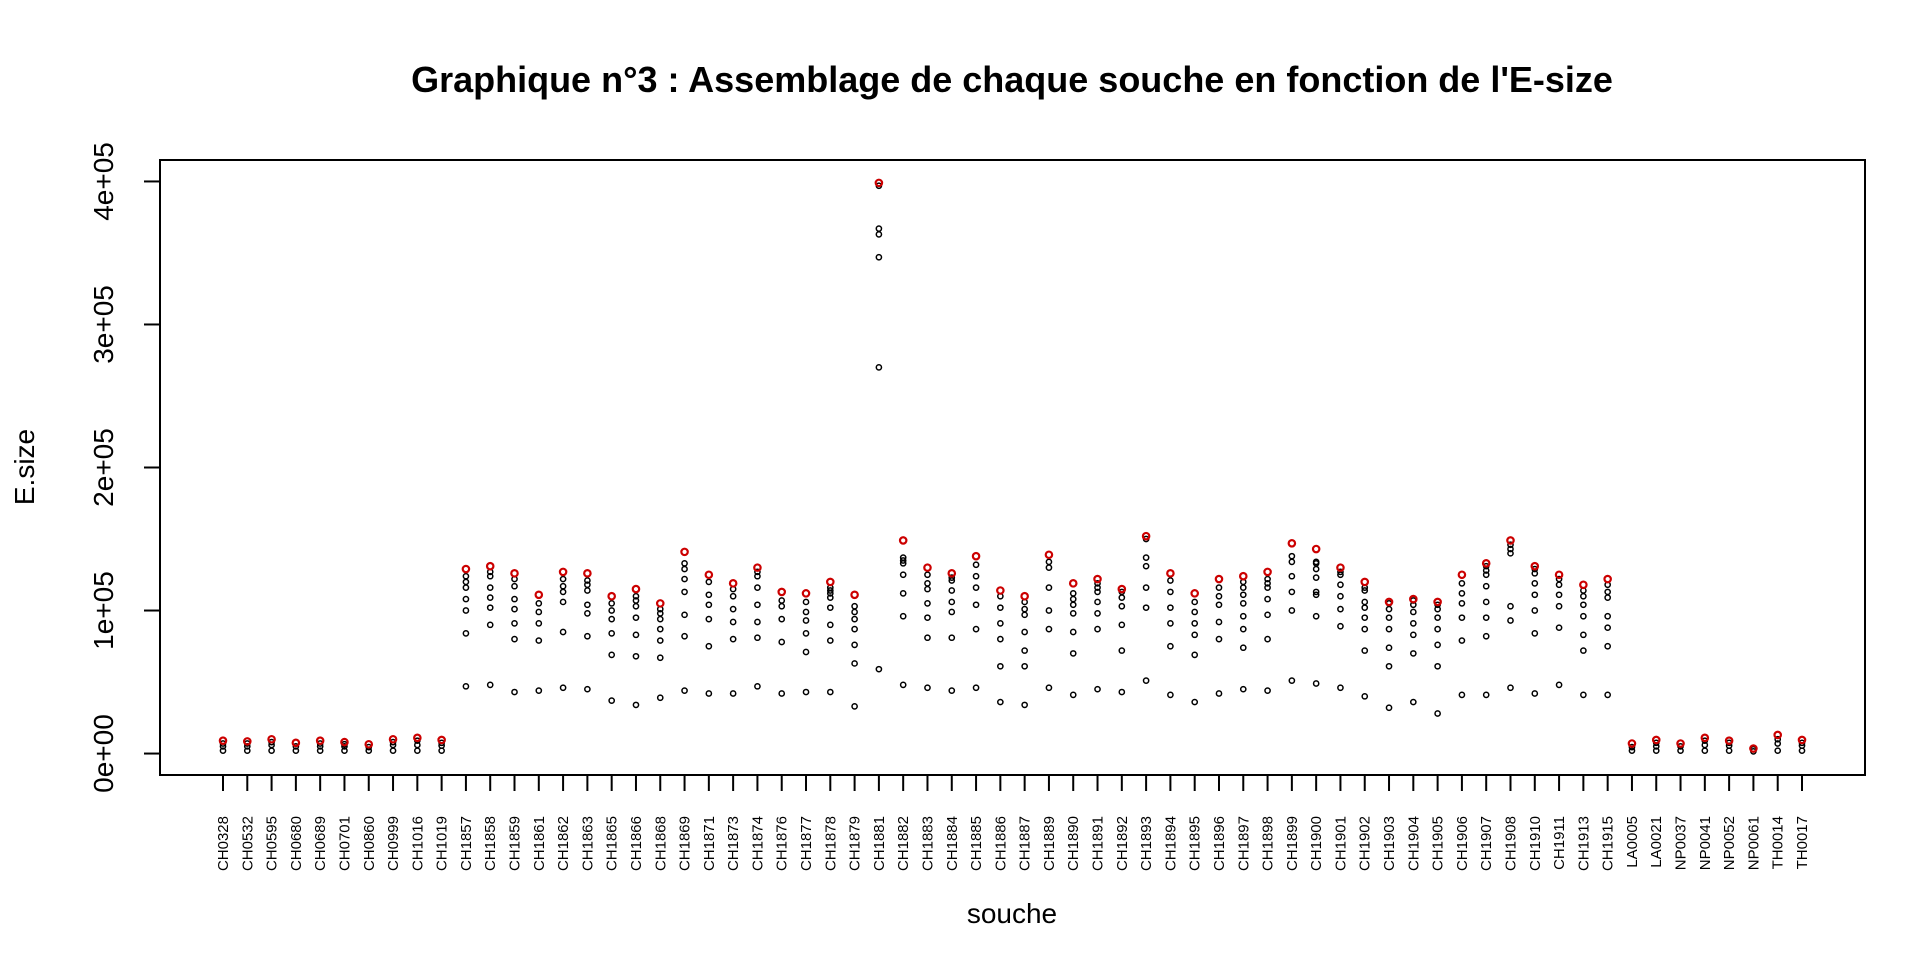  What do you see at coordinates (563, 843) in the screenshot?
I see `x-tick-label: CH1862` at bounding box center [563, 843].